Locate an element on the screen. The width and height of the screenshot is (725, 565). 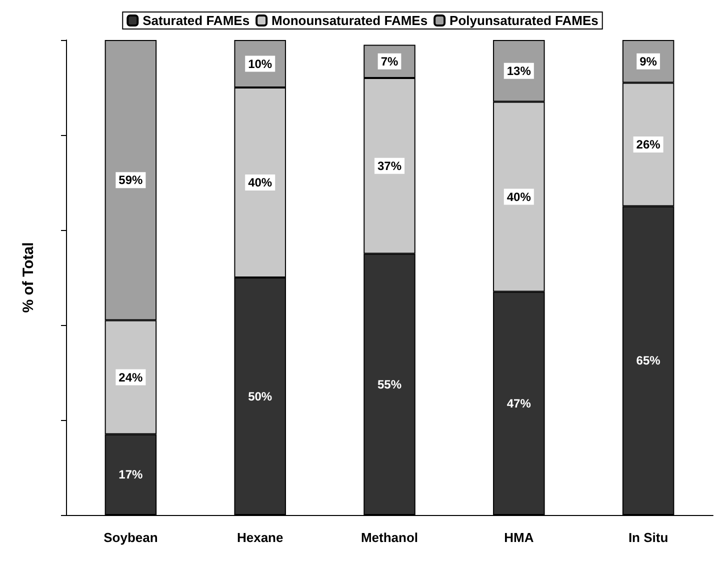
data-label: 10% is located at coordinates (260, 63).